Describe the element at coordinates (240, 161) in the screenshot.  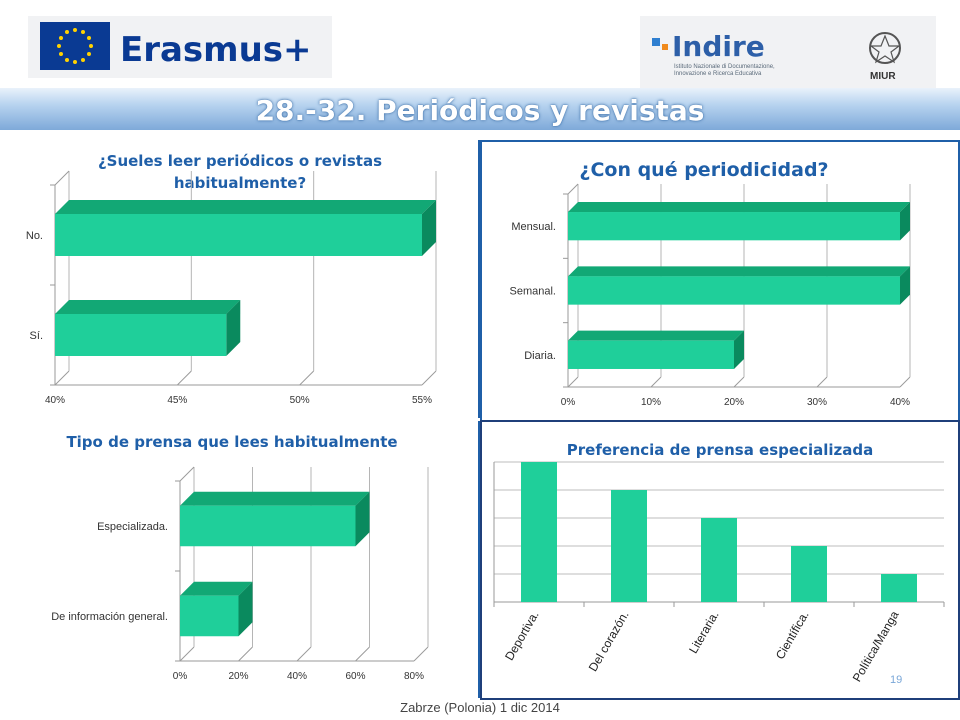
I see `chart-title: ¿Sueles leer periódicos o revistas` at that location.